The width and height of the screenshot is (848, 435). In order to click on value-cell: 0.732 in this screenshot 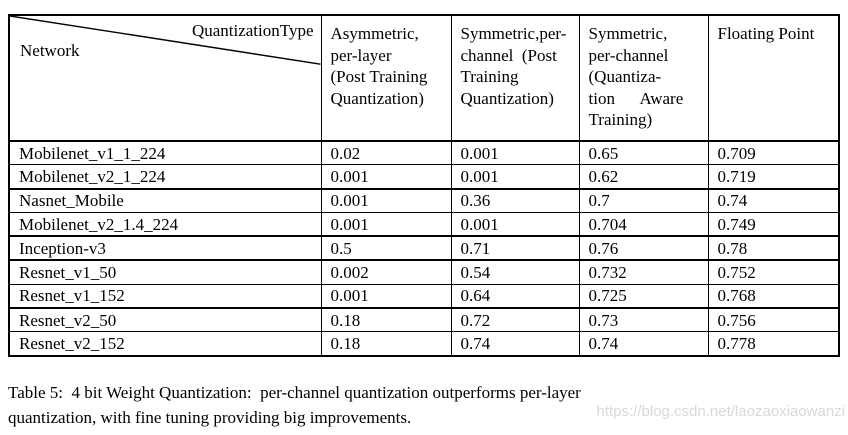, I will do `click(643, 272)`.